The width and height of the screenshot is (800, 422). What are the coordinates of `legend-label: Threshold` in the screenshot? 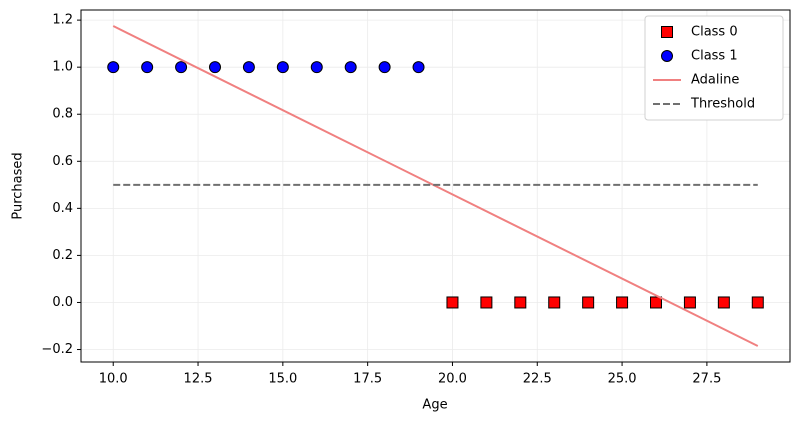 It's located at (722, 104).